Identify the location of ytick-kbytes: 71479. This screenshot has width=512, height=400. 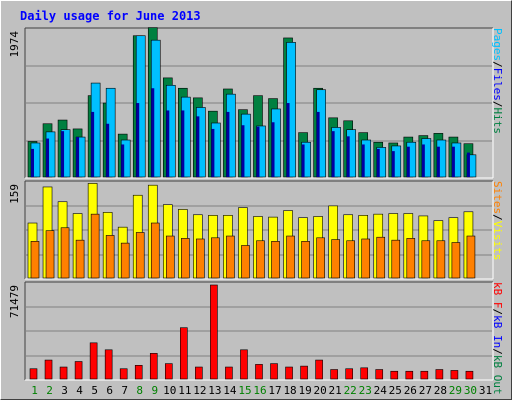
(14, 301).